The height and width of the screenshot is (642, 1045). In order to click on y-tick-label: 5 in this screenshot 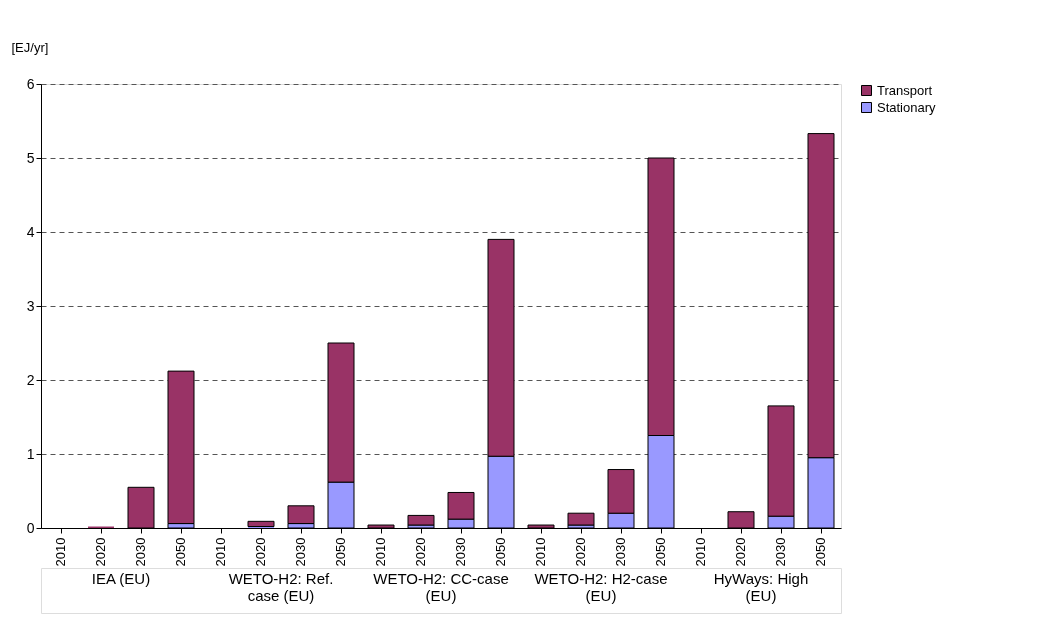, I will do `click(30, 157)`.